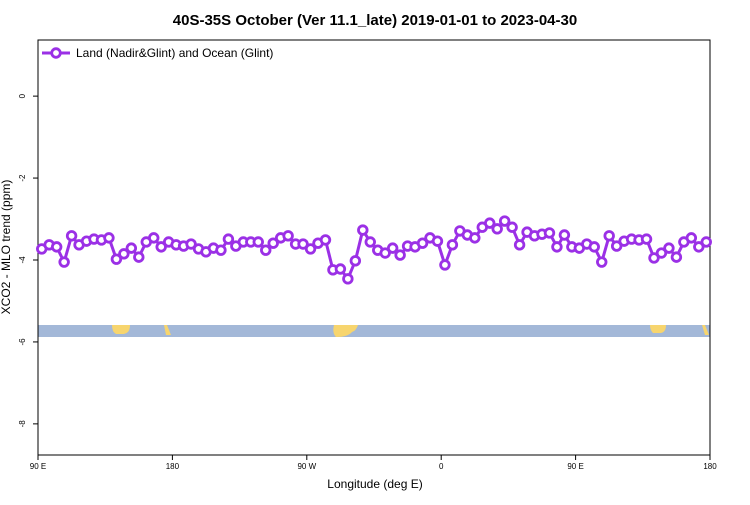 Image resolution: width=750 pixels, height=505 pixels. I want to click on y-tick-label: -2, so click(22, 178).